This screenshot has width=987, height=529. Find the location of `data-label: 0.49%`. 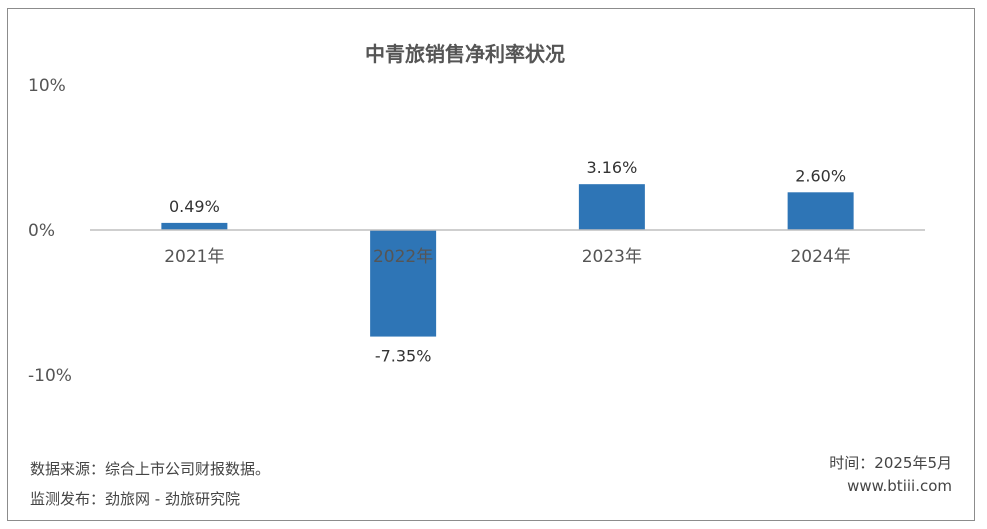

data-label: 0.49% is located at coordinates (194, 206).